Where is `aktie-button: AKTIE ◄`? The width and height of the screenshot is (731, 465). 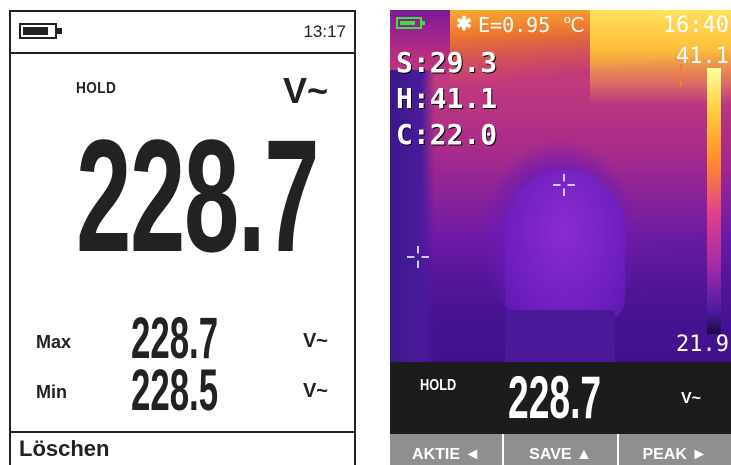
aktie-button: AKTIE ◄ is located at coordinates (446, 454).